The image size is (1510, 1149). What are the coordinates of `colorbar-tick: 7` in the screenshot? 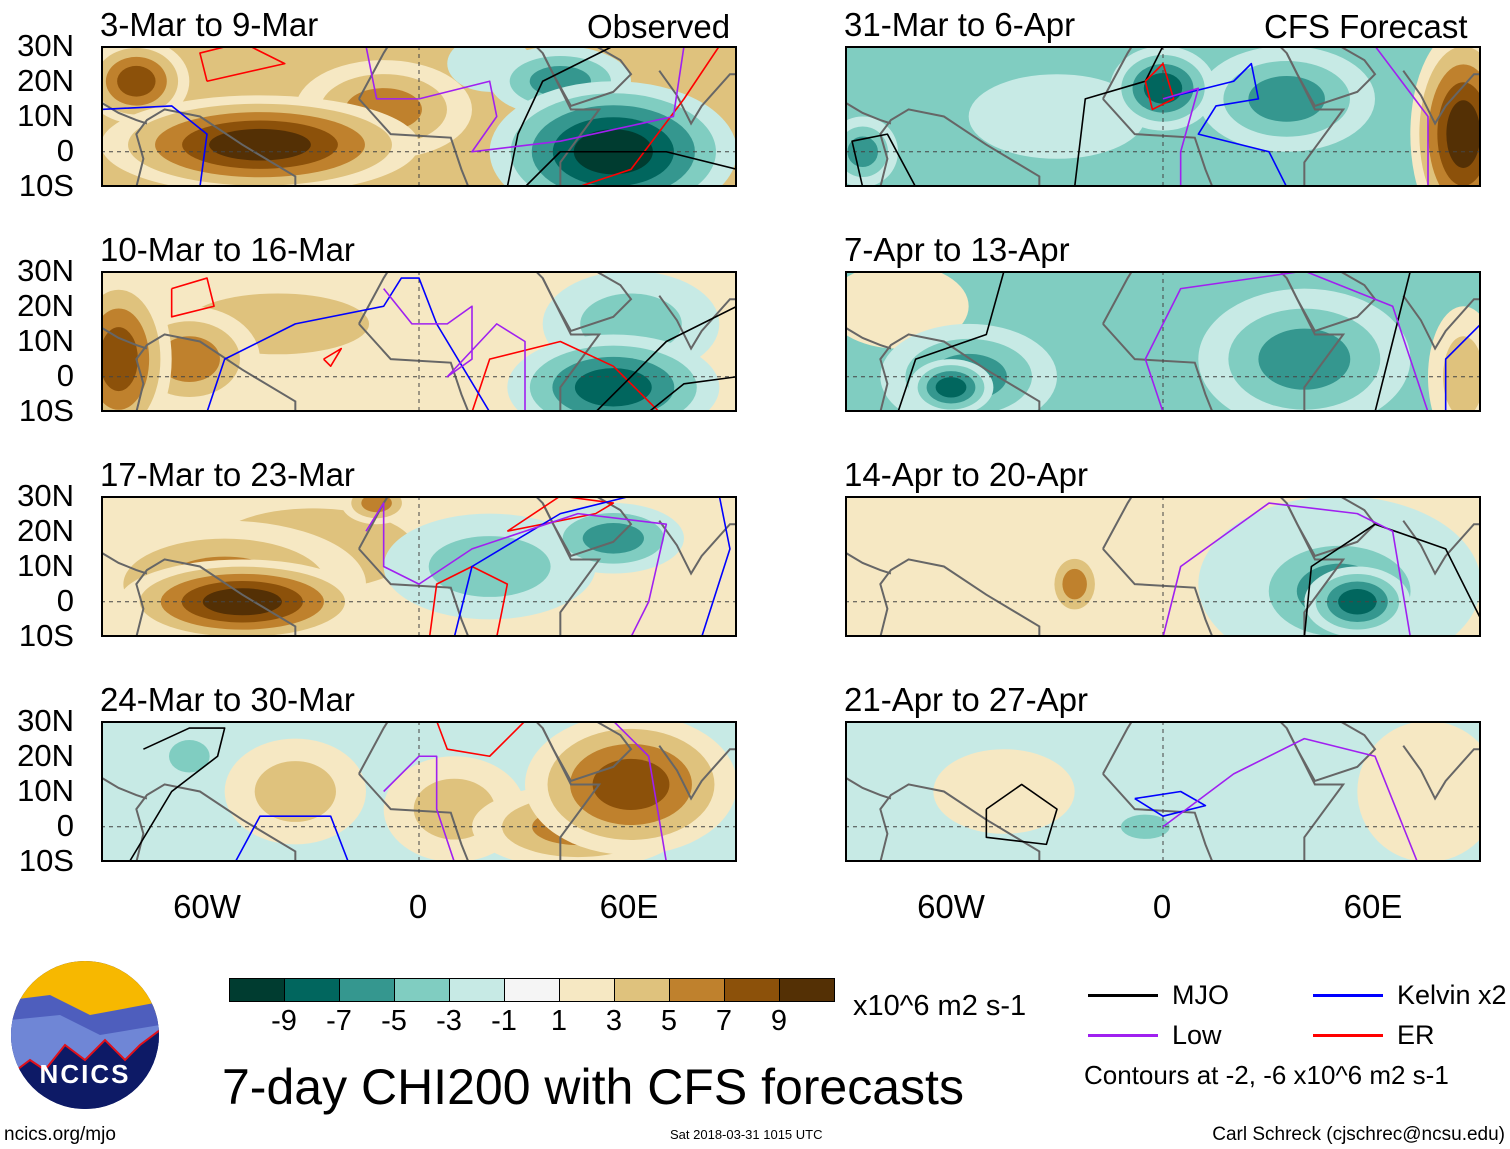 It's located at (724, 1021).